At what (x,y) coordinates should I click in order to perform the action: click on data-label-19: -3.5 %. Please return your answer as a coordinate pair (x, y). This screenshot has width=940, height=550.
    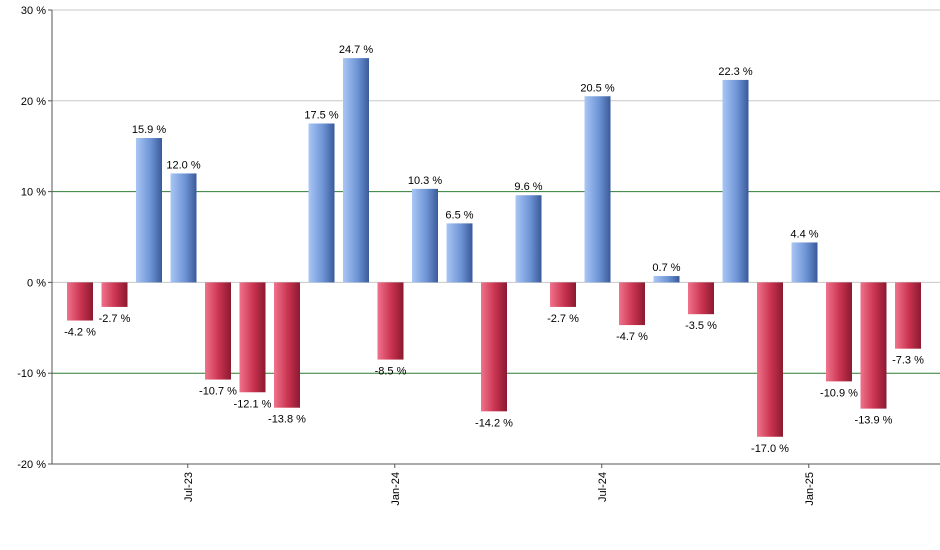
    Looking at the image, I should click on (701, 326).